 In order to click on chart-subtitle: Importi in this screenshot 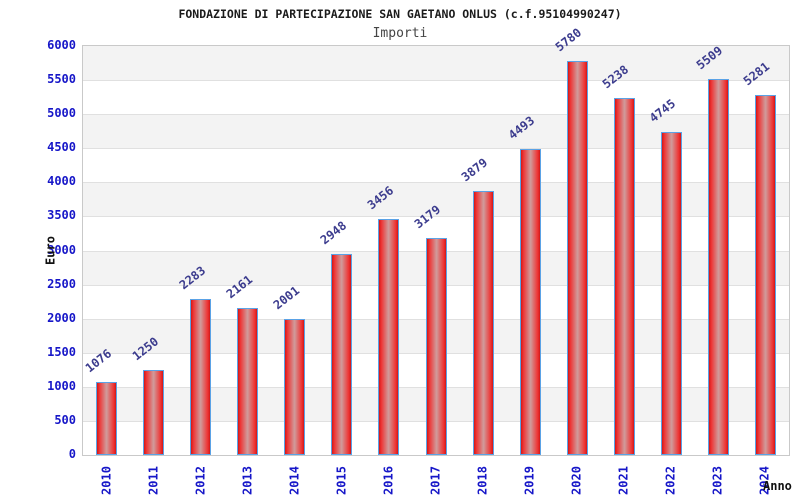, I will do `click(400, 33)`.